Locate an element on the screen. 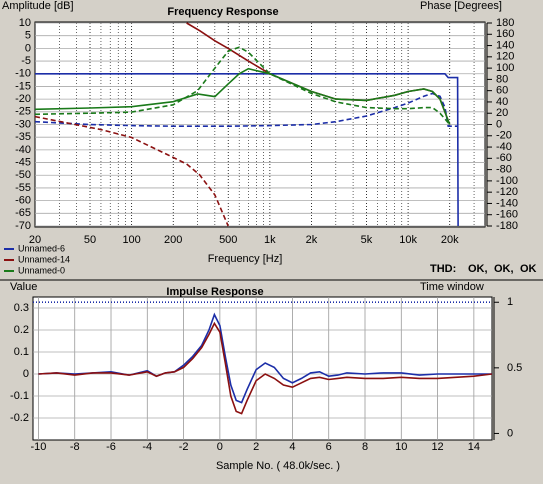 The height and width of the screenshot is (484, 543). y2-tick-label: 100 is located at coordinates (505, 68).